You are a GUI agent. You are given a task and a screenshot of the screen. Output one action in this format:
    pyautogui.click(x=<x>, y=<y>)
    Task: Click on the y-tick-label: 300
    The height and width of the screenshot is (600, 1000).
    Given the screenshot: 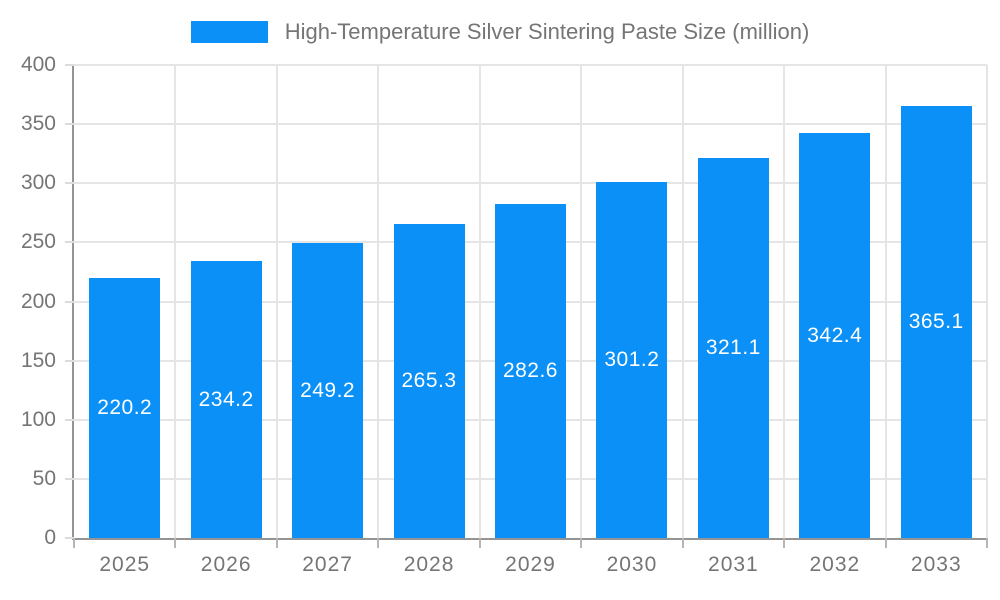 What is the action you would take?
    pyautogui.click(x=38, y=183)
    